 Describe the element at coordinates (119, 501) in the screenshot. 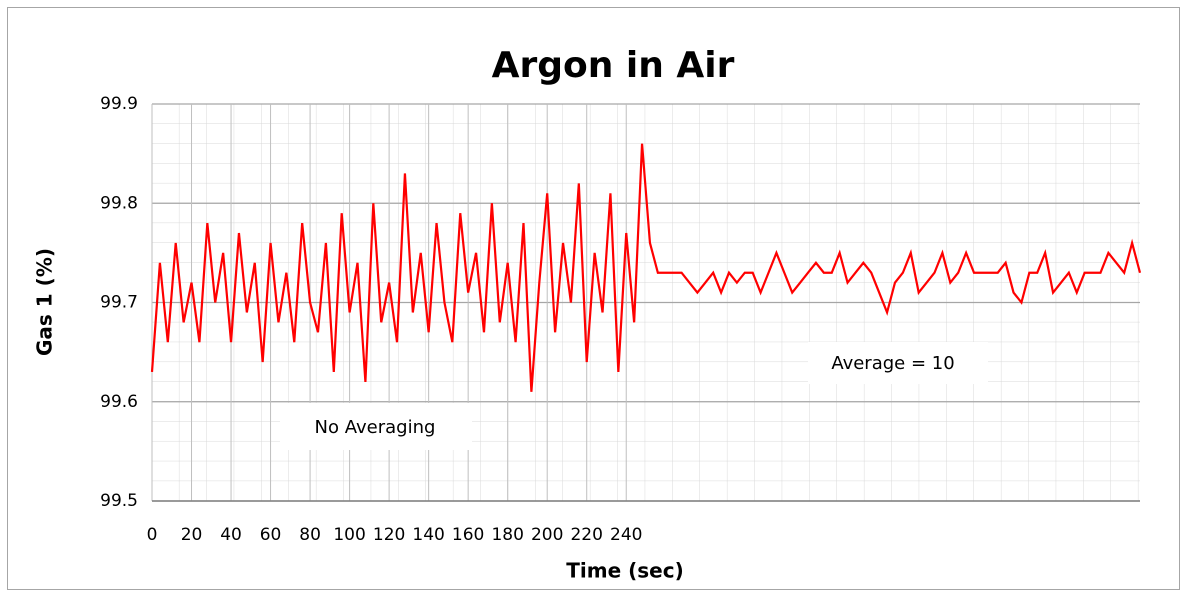

I see `y-tick-label: 99.5` at that location.